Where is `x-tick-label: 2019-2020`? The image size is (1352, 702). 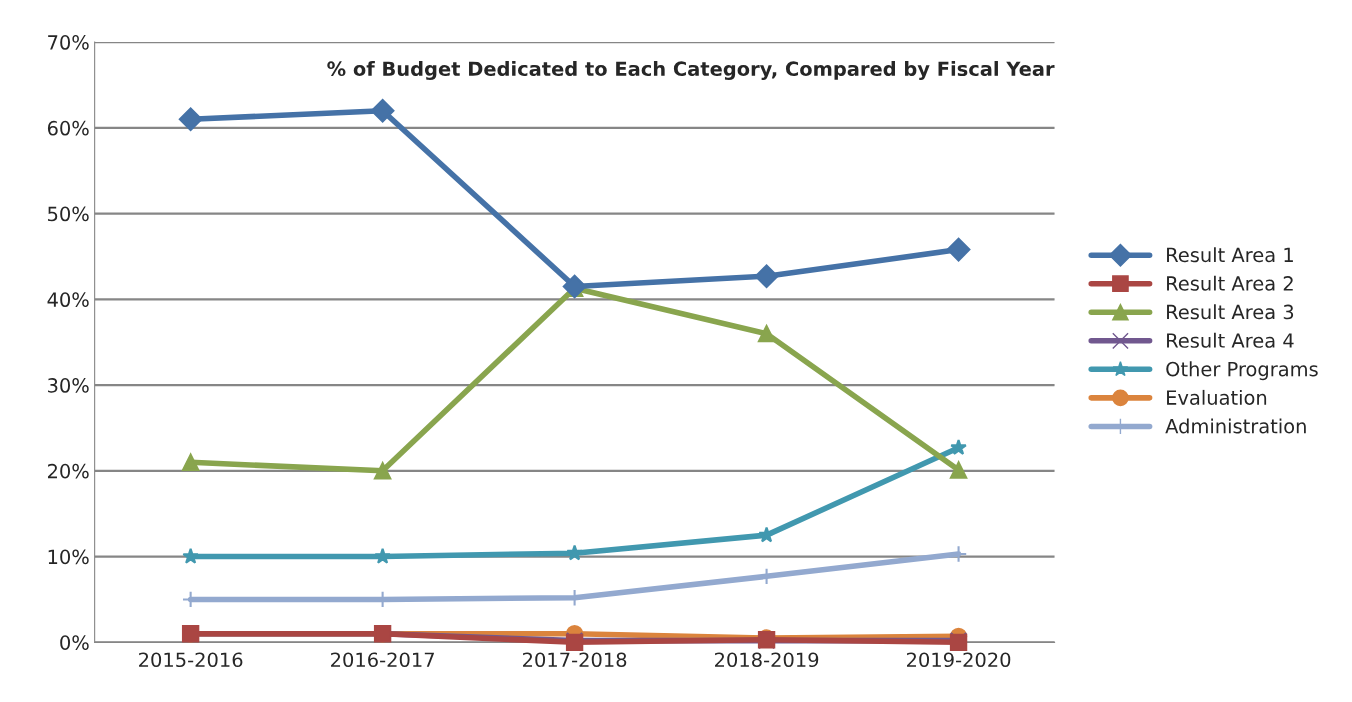
x-tick-label: 2019-2020 is located at coordinates (959, 660).